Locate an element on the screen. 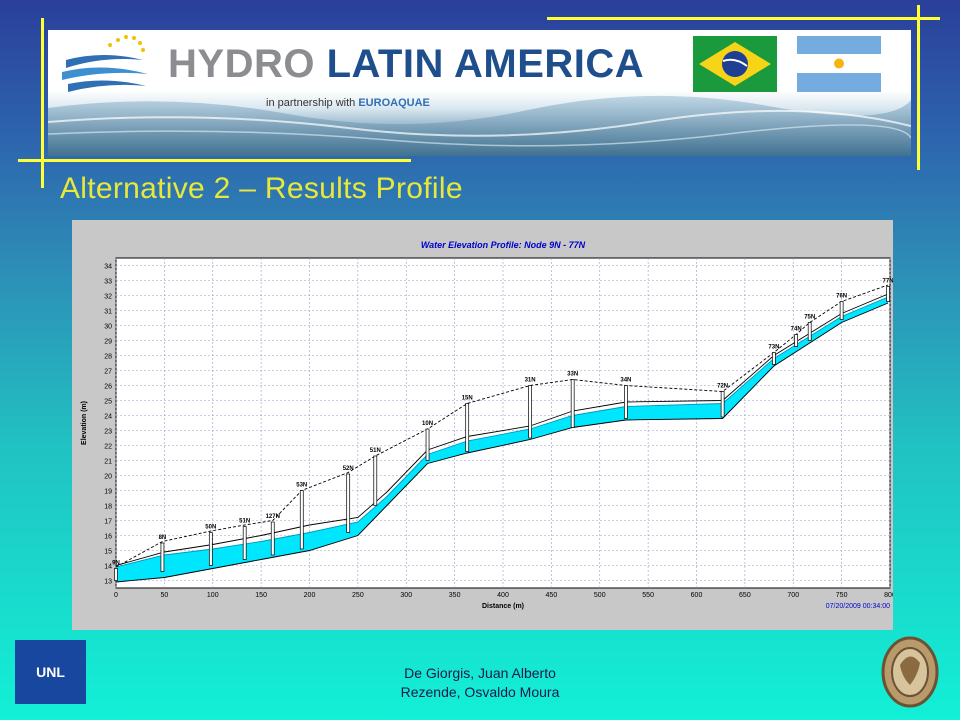  chart-timestamp: 07/20/2009 00:34:00 is located at coordinates (858, 606).